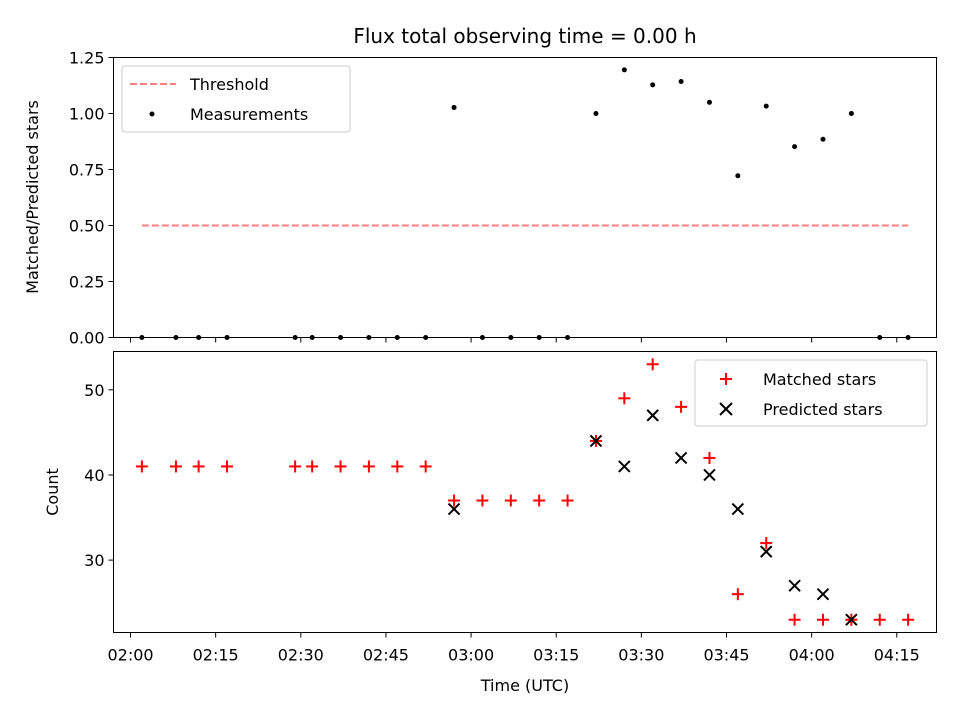 The width and height of the screenshot is (960, 720). I want to click on legend-predicted-label: Predicted stars, so click(823, 409).